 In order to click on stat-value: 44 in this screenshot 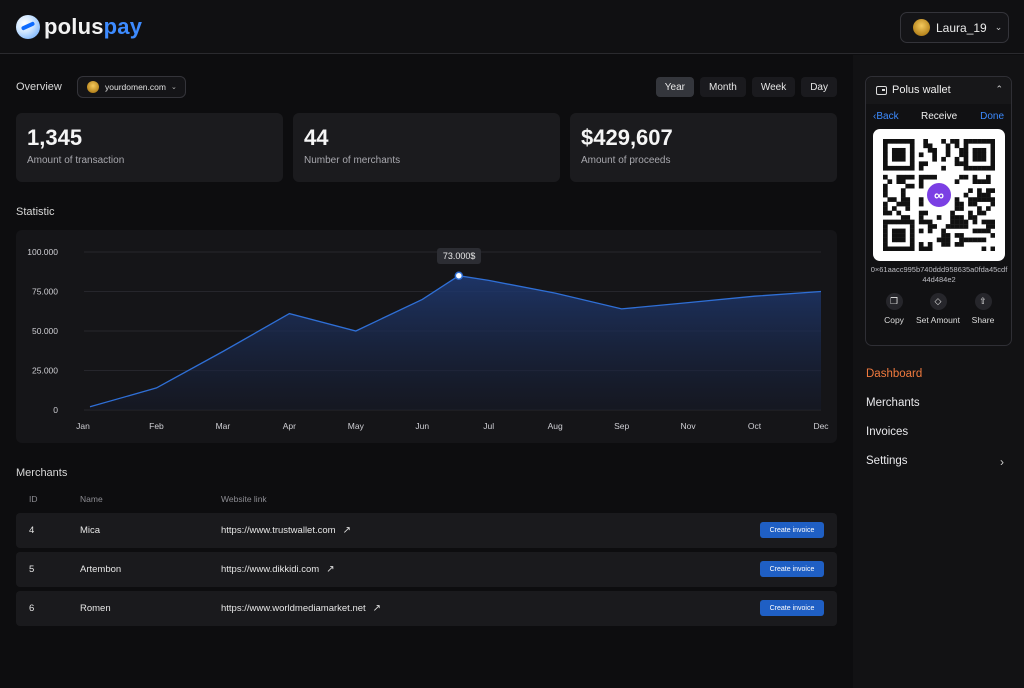, I will do `click(316, 137)`.